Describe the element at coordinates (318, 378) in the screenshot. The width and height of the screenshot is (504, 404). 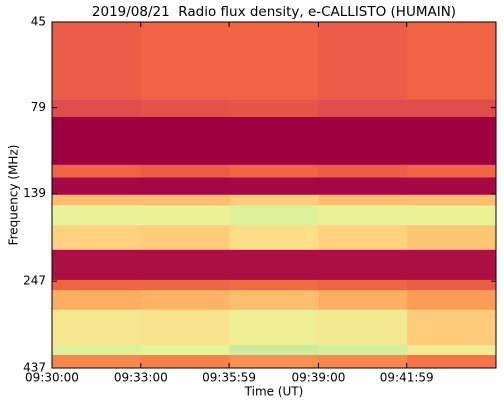
I see `x-tick-label: 09:39:00` at that location.